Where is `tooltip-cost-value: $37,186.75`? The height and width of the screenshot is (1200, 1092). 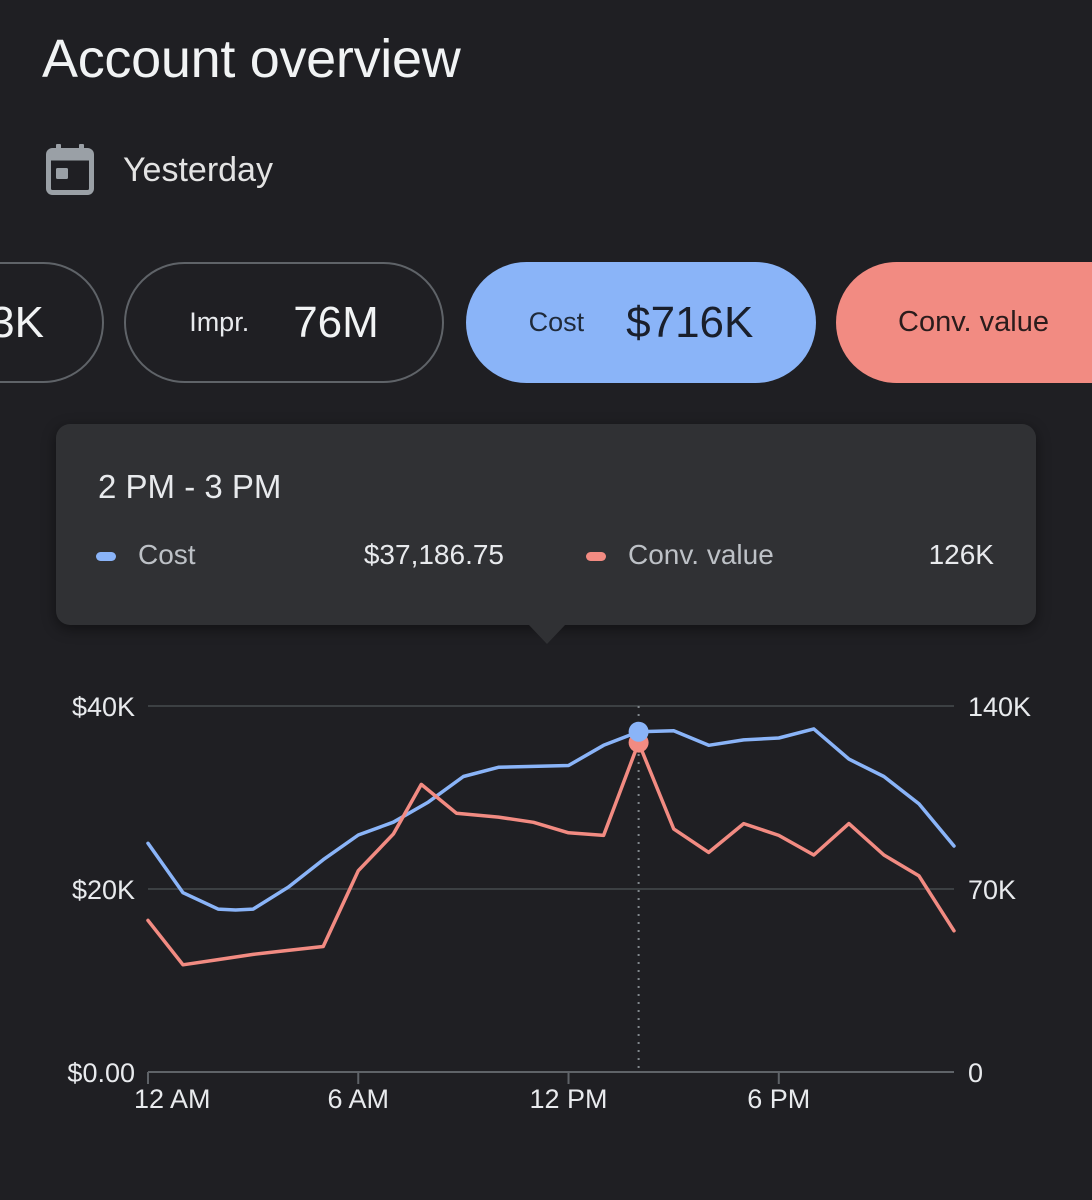 tooltip-cost-value: $37,186.75 is located at coordinates (433, 554).